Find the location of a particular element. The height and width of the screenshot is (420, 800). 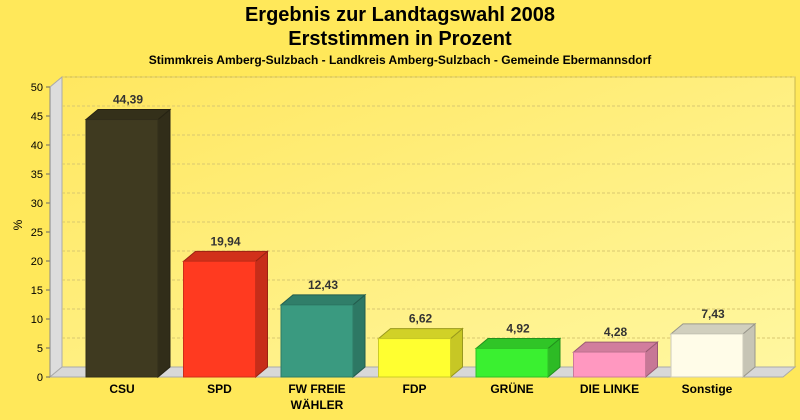

bar-fdp is located at coordinates (420, 353).